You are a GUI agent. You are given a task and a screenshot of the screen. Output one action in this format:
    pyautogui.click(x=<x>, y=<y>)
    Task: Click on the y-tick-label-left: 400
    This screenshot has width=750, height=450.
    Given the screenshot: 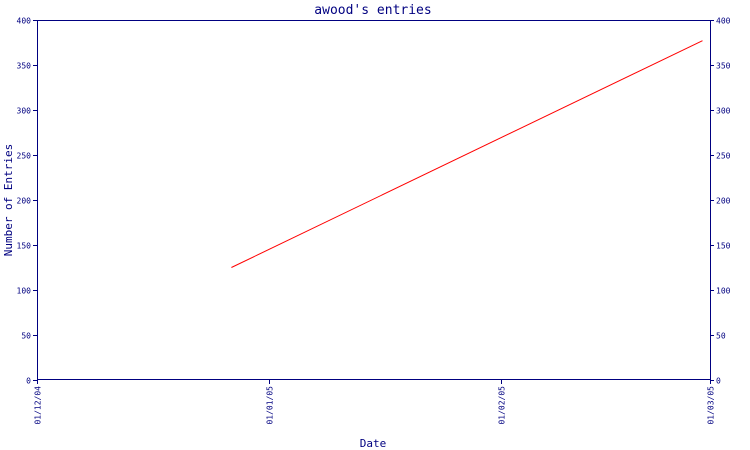 What is the action you would take?
    pyautogui.click(x=24, y=21)
    